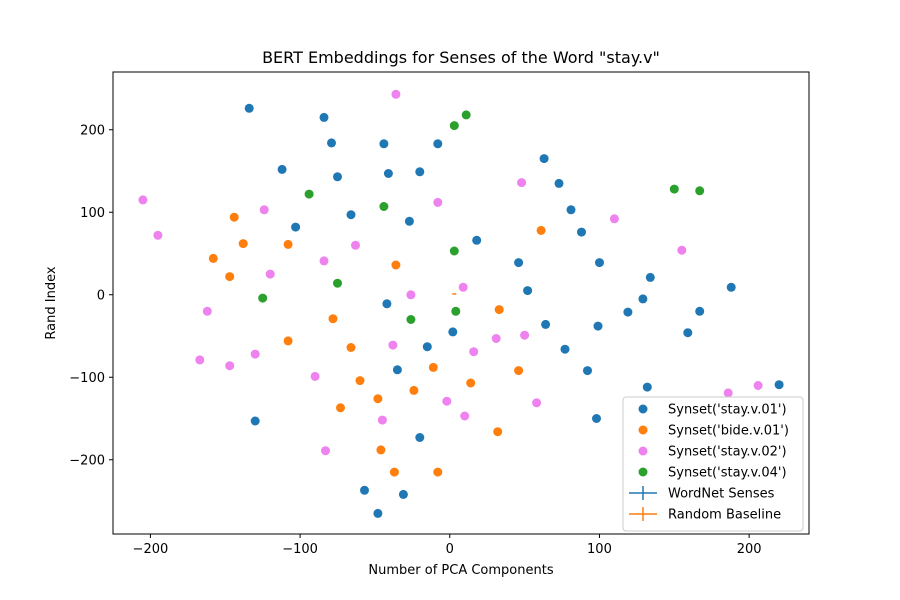  What do you see at coordinates (151, 549) in the screenshot?
I see `x-tick-label: −200` at bounding box center [151, 549].